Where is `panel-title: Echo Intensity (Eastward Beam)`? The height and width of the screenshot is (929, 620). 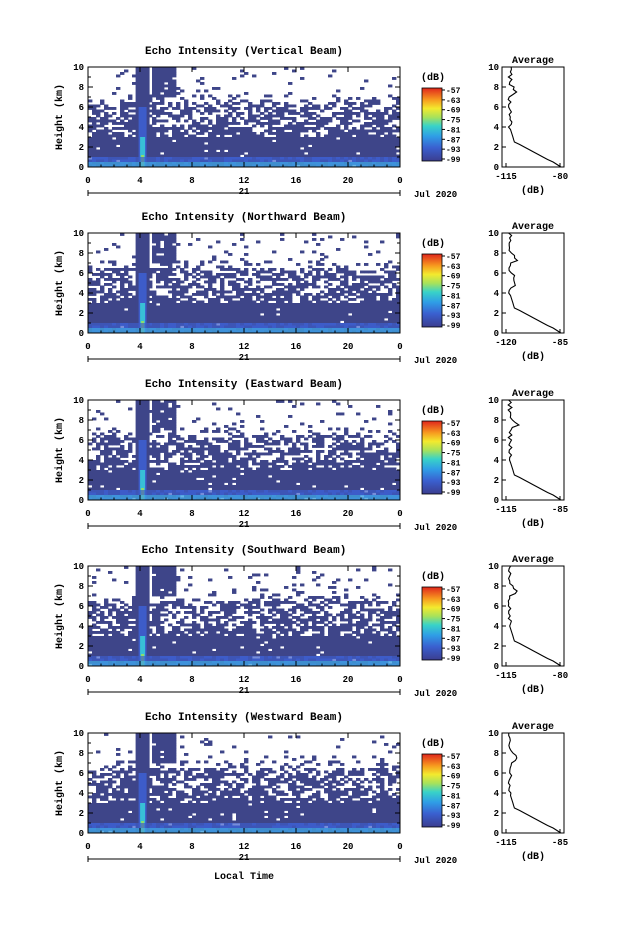
panel-title: Echo Intensity (Eastward Beam) is located at coordinates (244, 385).